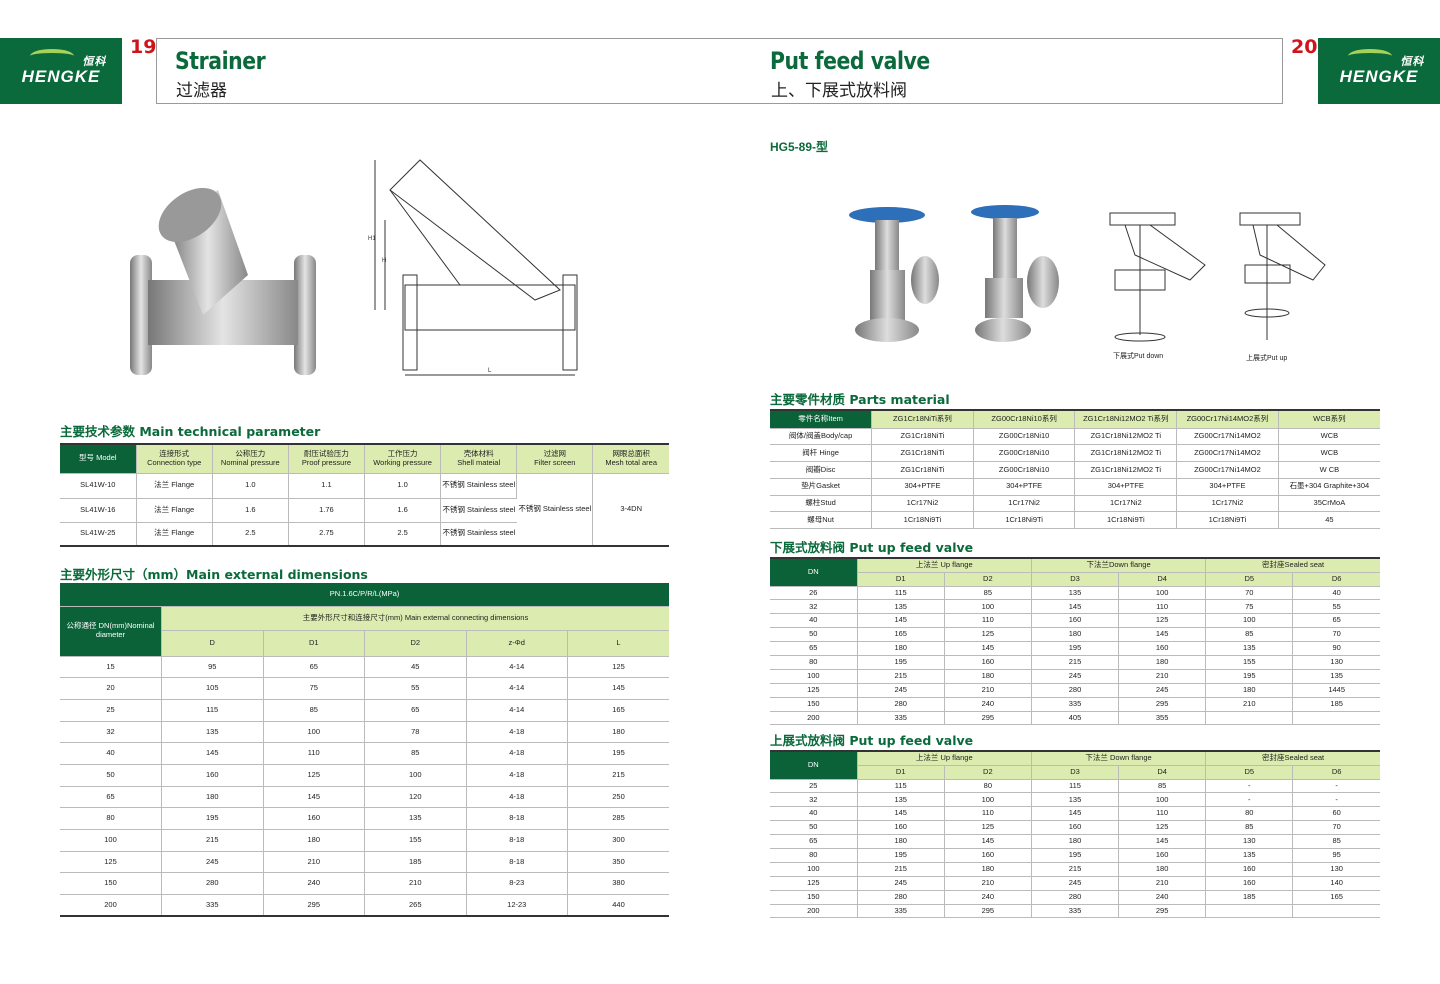 Image resolution: width=1440 pixels, height=984 pixels. What do you see at coordinates (618, 862) in the screenshot?
I see `table-cell: 350` at bounding box center [618, 862].